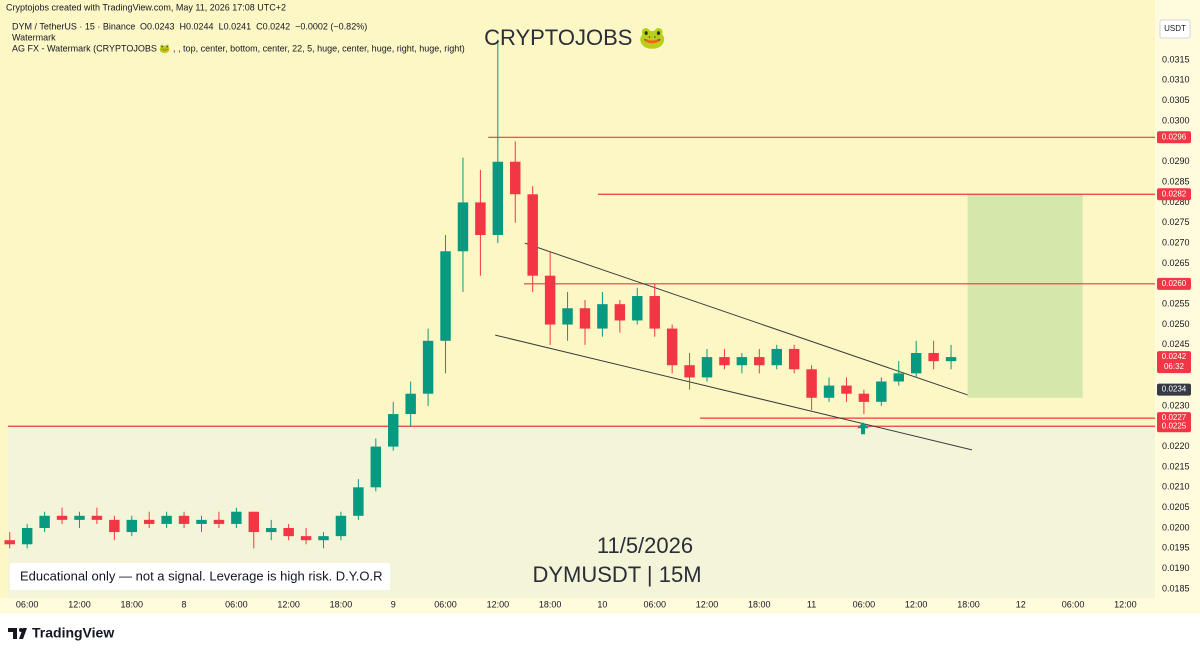 This screenshot has height=654, width=1200. Describe the element at coordinates (1176, 59) in the screenshot. I see `y-tick-label: 0.0315` at that location.